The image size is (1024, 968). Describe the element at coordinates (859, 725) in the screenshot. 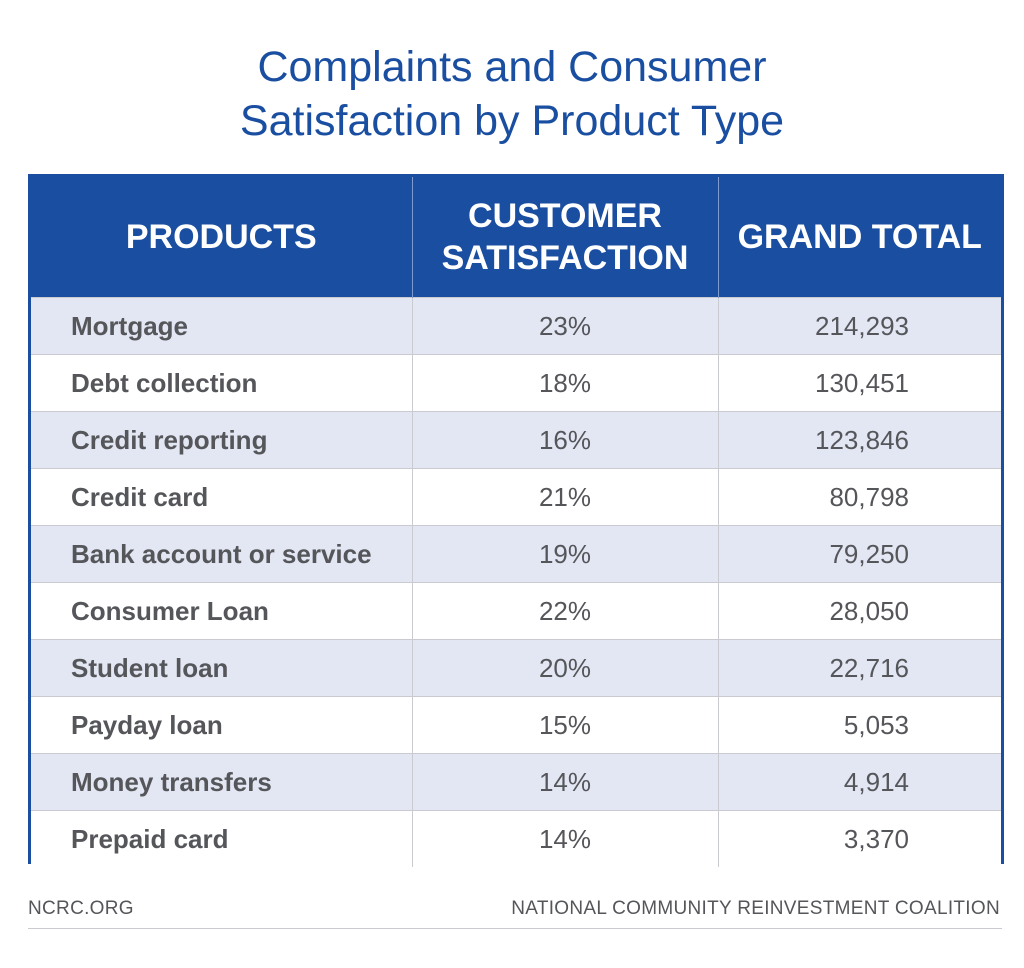

I see `cell-grand-total: 5,053` at that location.